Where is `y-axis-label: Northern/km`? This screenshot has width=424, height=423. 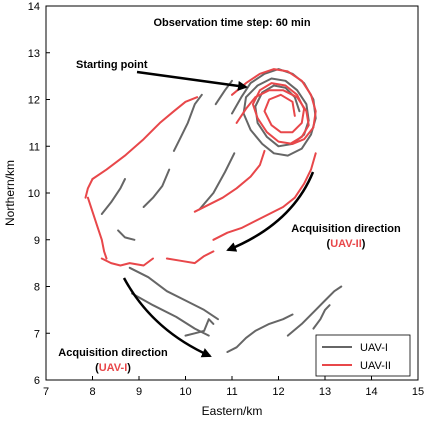 y-axis-label: Northern/km is located at coordinates (10, 193).